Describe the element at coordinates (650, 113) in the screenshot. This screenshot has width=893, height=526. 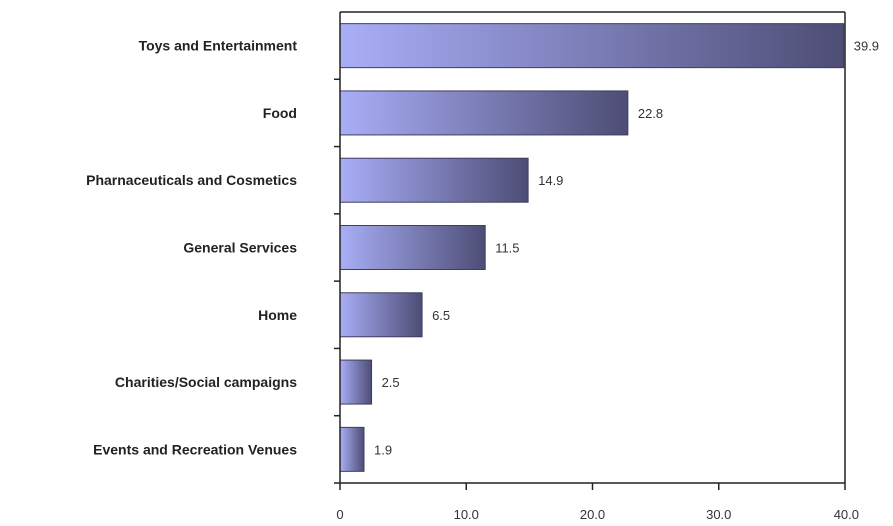
I see `value-label-1: 22.8` at that location.